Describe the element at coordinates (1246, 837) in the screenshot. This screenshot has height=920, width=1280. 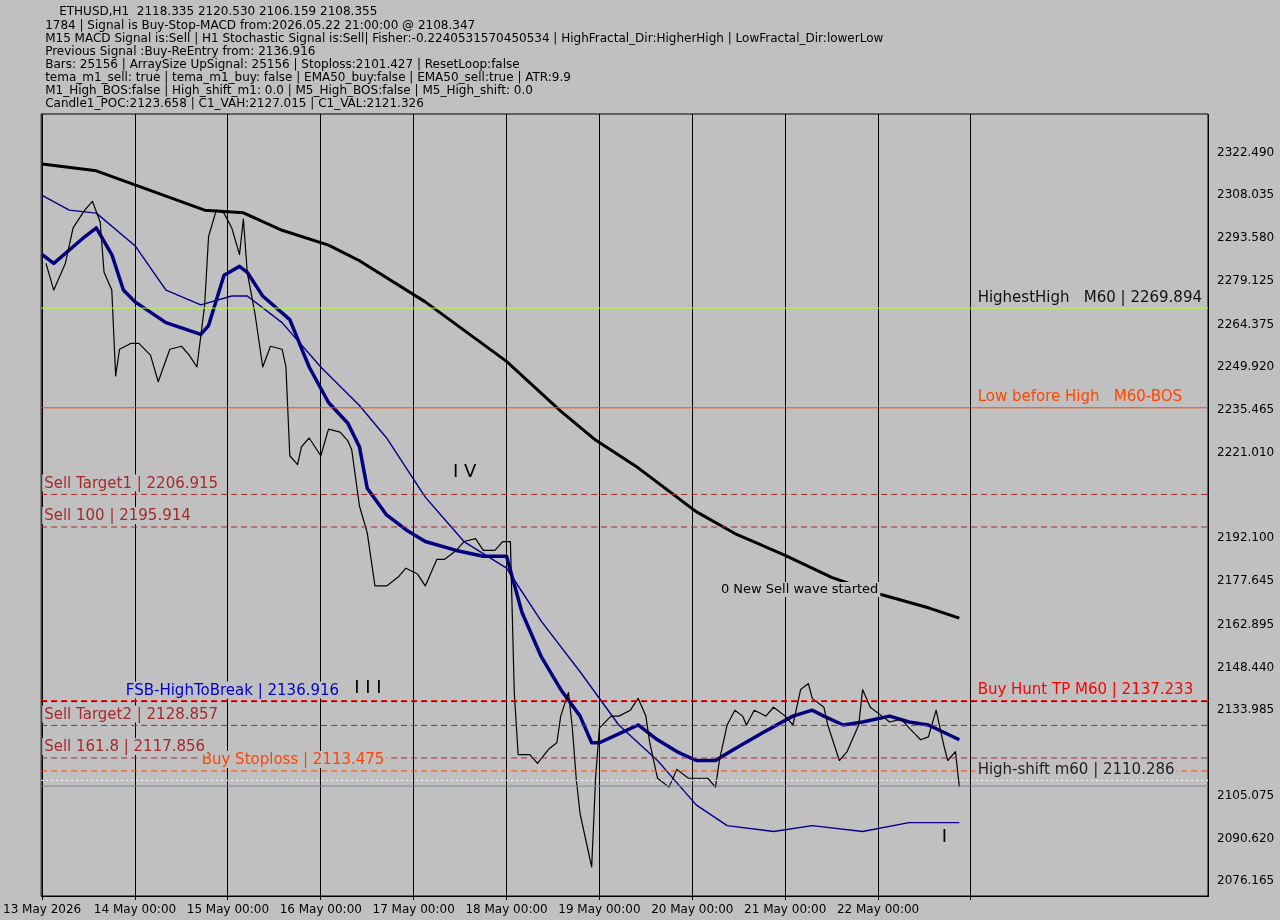
I see `y-tick-label: 2090.620` at that location.